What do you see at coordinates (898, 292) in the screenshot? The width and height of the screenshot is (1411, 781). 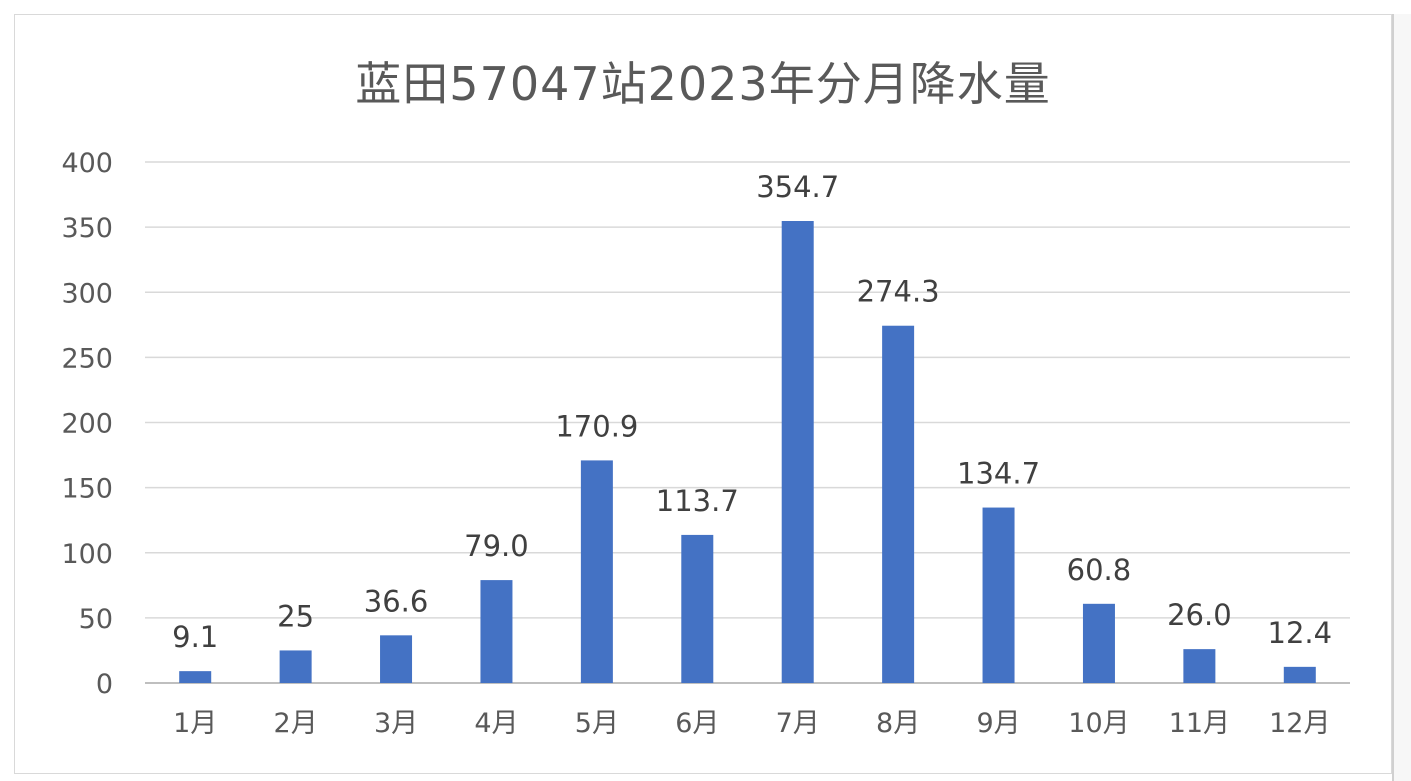 I see `data-label: 274.3` at bounding box center [898, 292].